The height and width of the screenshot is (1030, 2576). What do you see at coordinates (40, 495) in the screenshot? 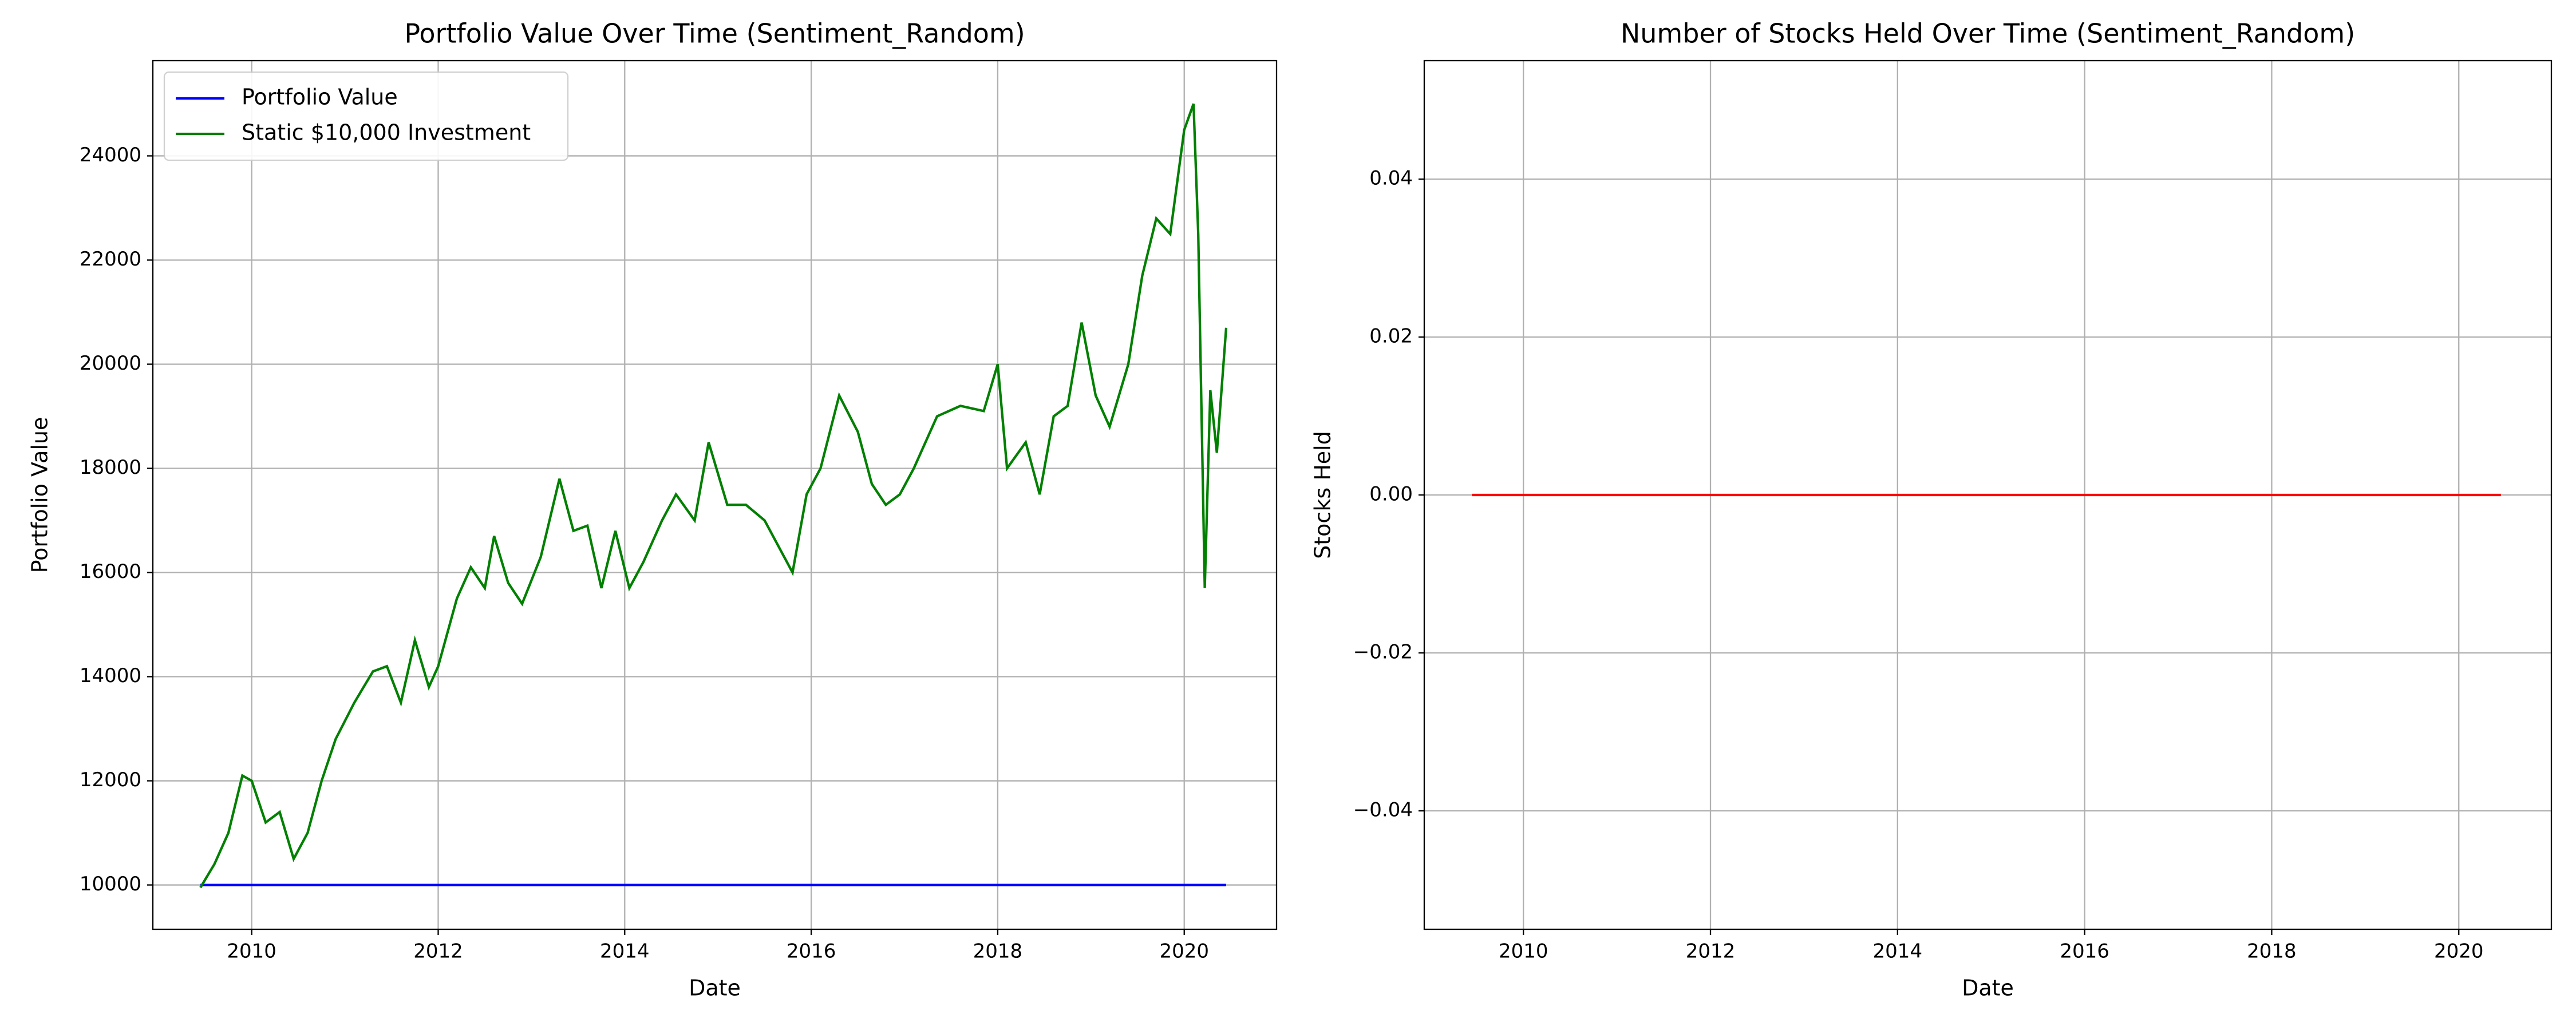
I see `y-axis-label: Portfolio Value` at bounding box center [40, 495].